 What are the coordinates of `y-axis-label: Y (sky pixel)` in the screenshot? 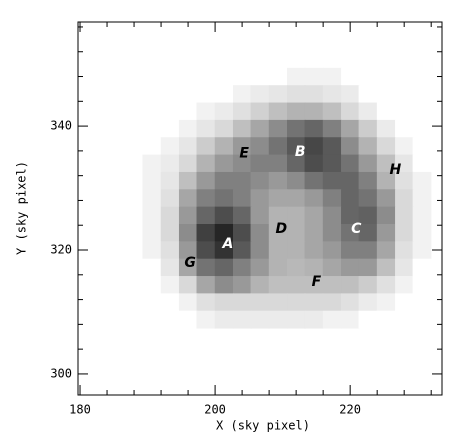 It's located at (22, 208).